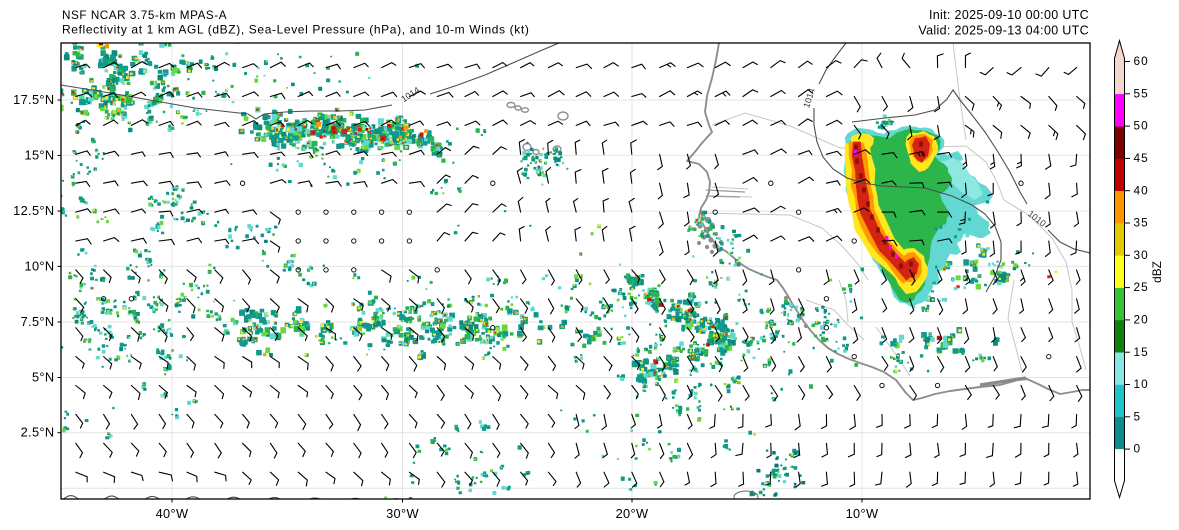 This screenshot has width=1179, height=530. I want to click on svg-text: 30, so click(1141, 255).